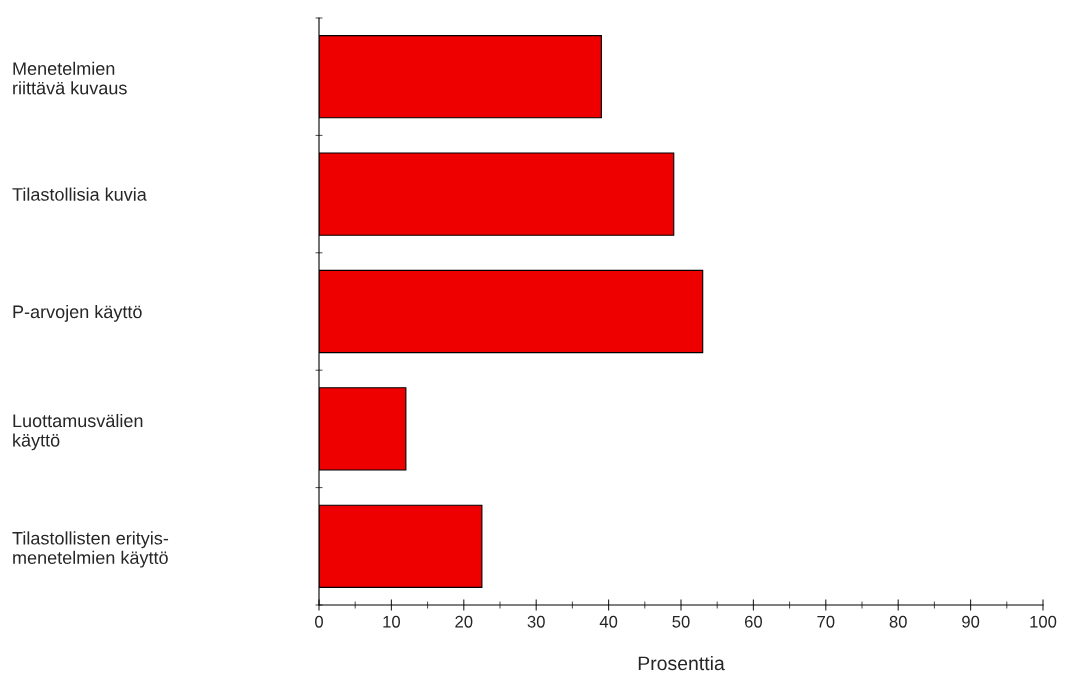 This screenshot has width=1065, height=691. What do you see at coordinates (392, 621) in the screenshot?
I see `x-tick-label: 10` at bounding box center [392, 621].